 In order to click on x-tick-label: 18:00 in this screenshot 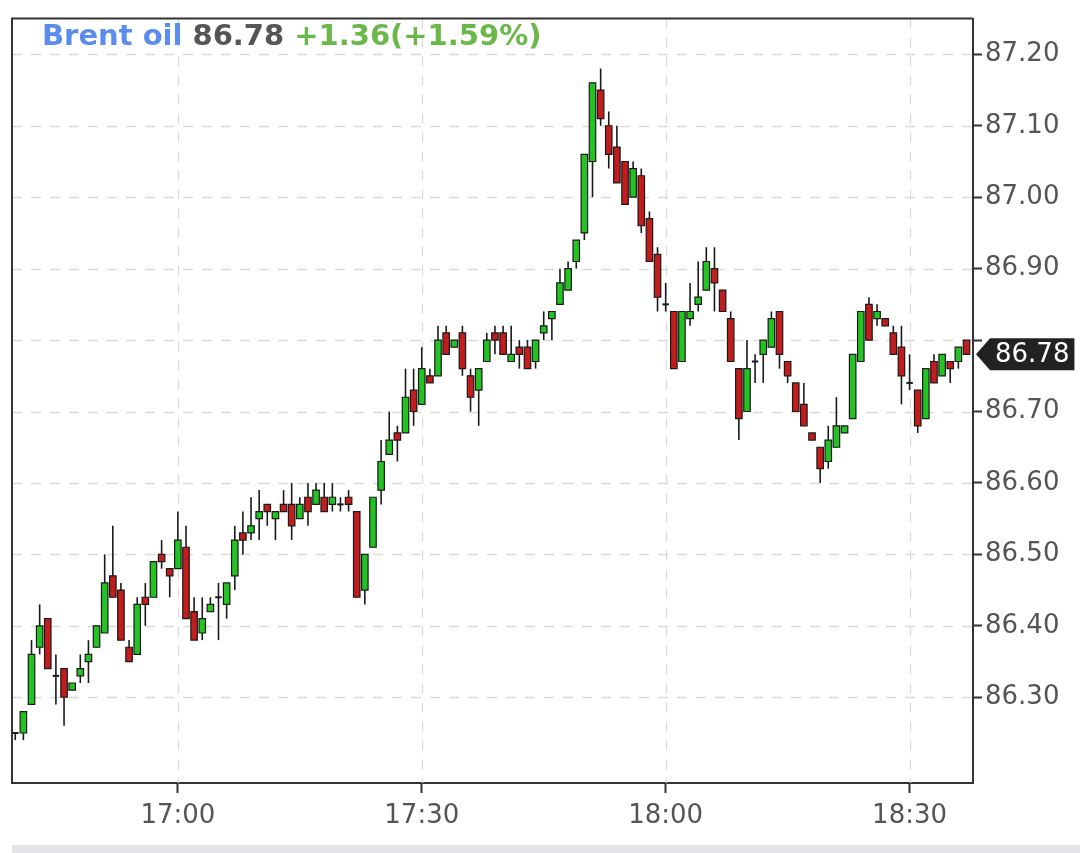, I will do `click(666, 814)`.